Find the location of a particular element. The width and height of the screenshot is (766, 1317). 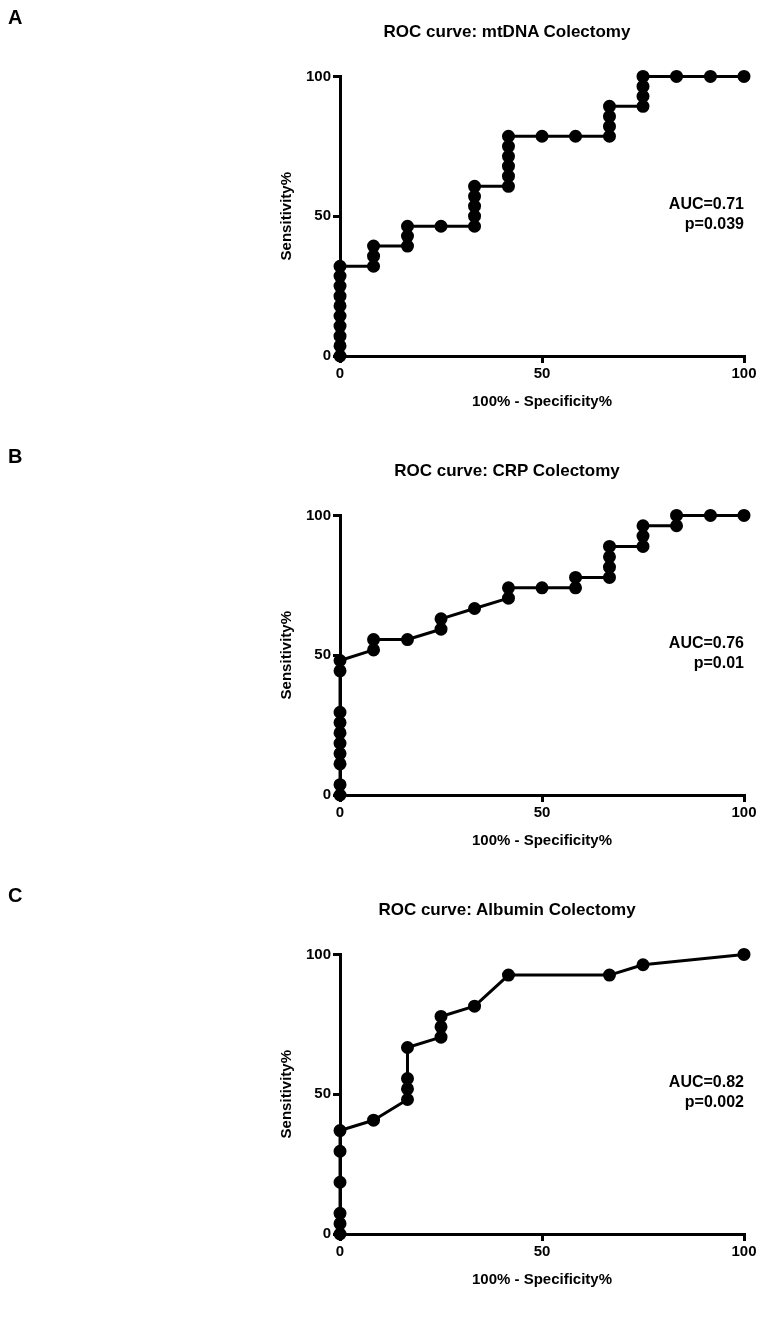

chart-title: ROC curve: Albumin Colectomy is located at coordinates (507, 909).